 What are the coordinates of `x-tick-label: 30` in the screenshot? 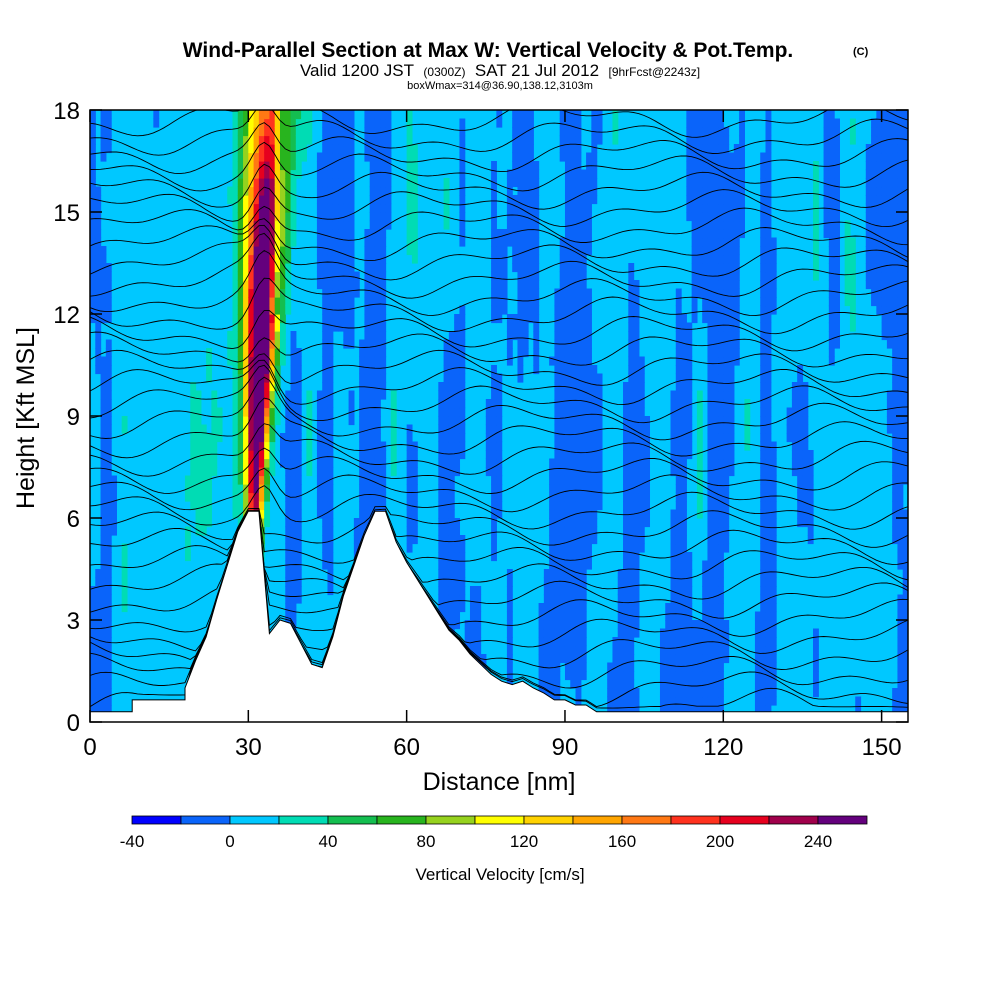 It's located at (248, 747).